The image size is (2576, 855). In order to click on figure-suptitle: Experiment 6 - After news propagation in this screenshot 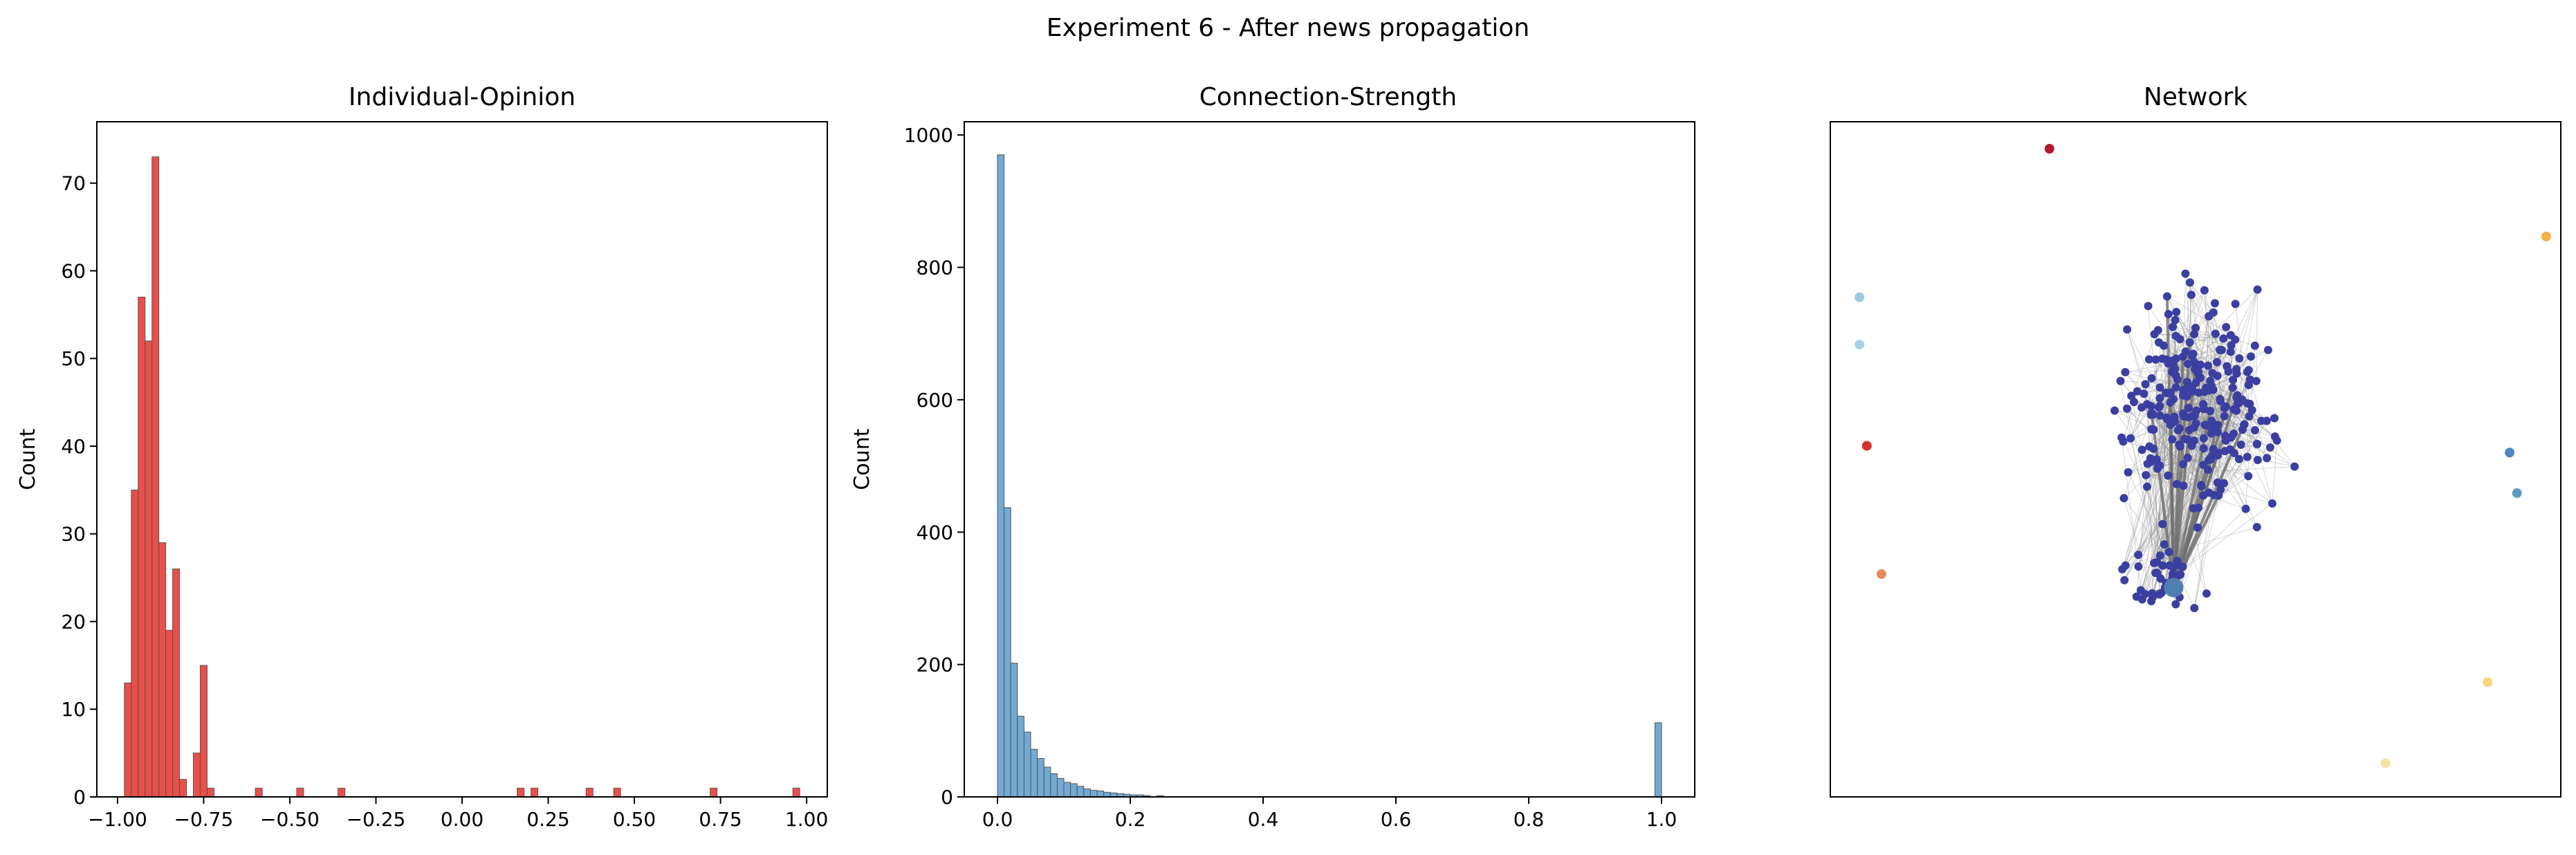, I will do `click(1288, 28)`.